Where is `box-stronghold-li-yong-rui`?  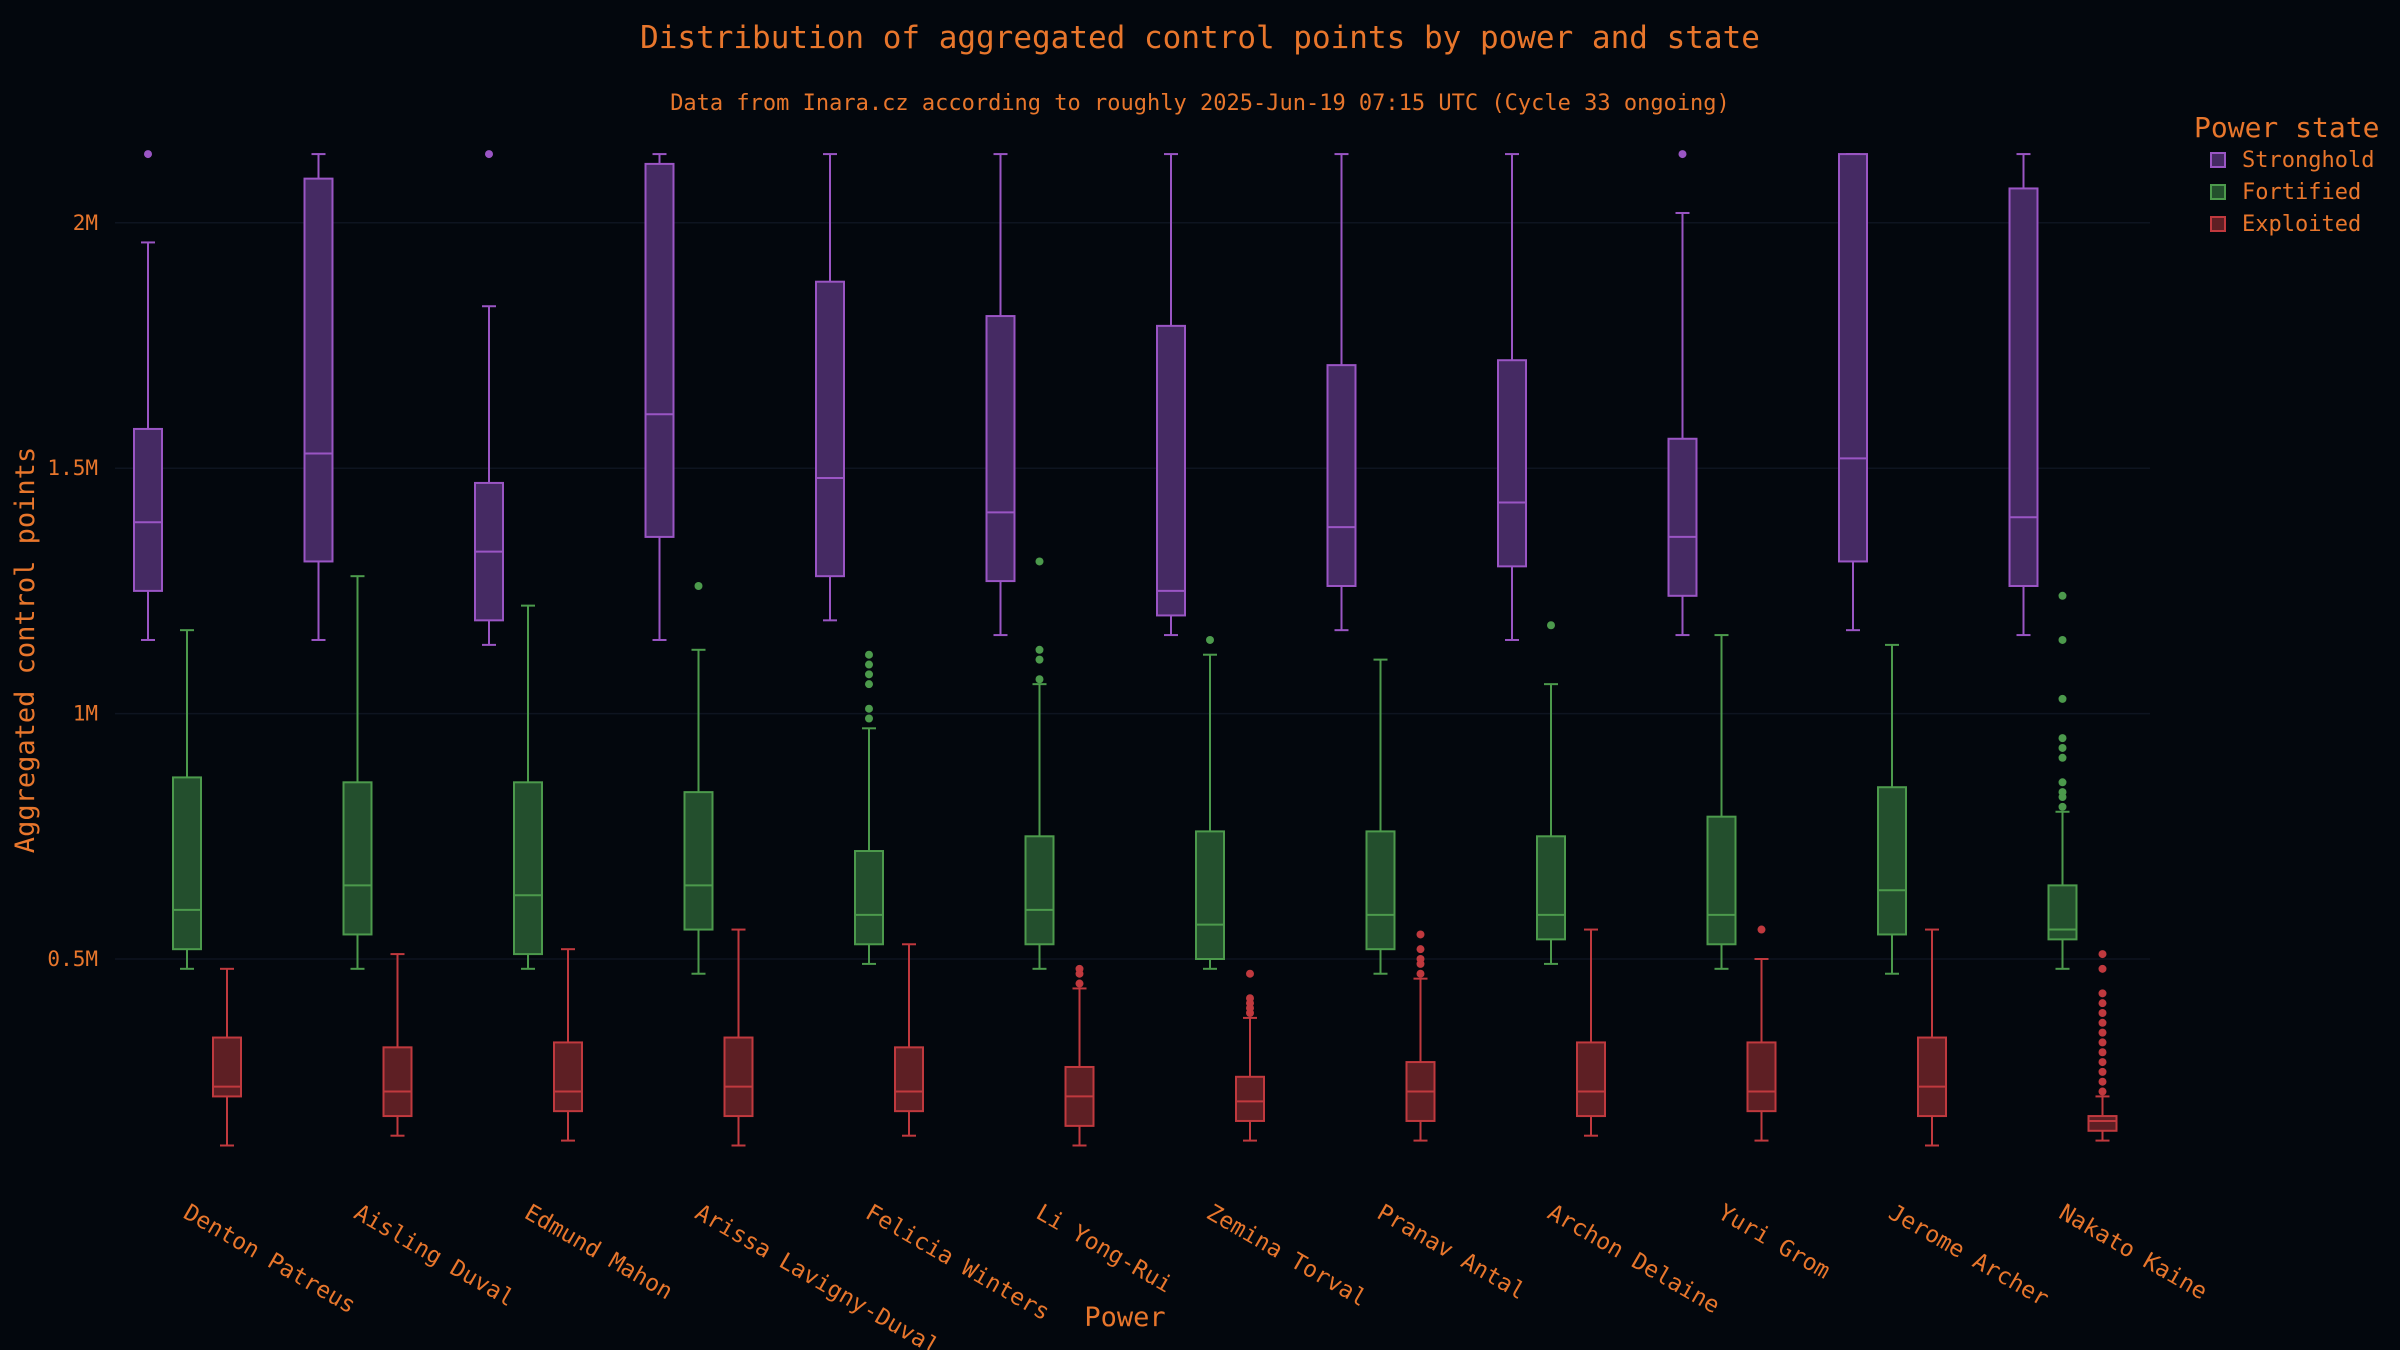
box-stronghold-li-yong-rui is located at coordinates (1000, 395).